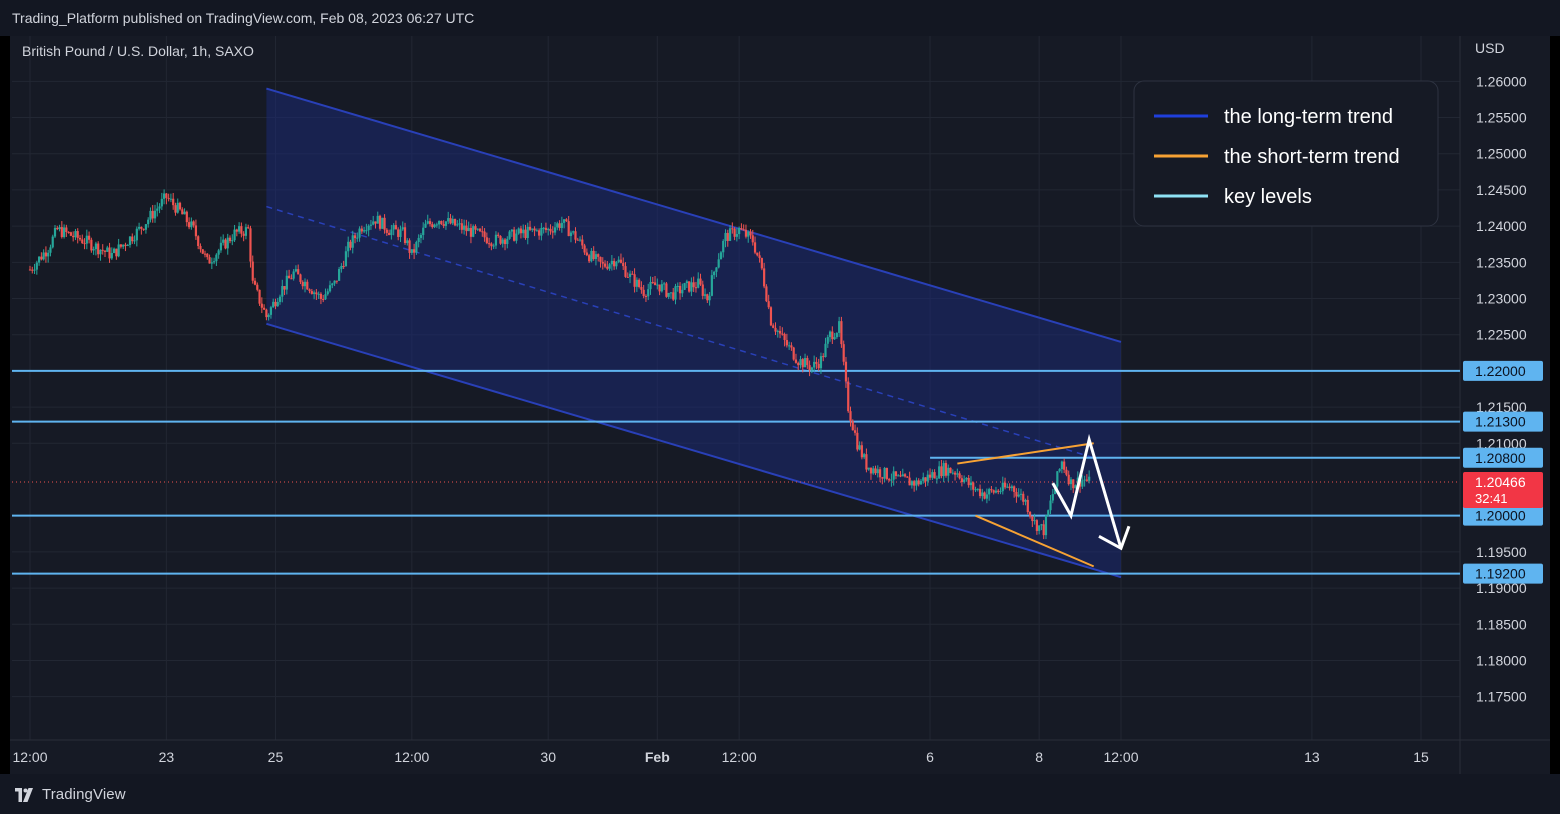 This screenshot has height=814, width=1560. Describe the element at coordinates (1501, 190) in the screenshot. I see `y-tick-label: 1.24500` at that location.